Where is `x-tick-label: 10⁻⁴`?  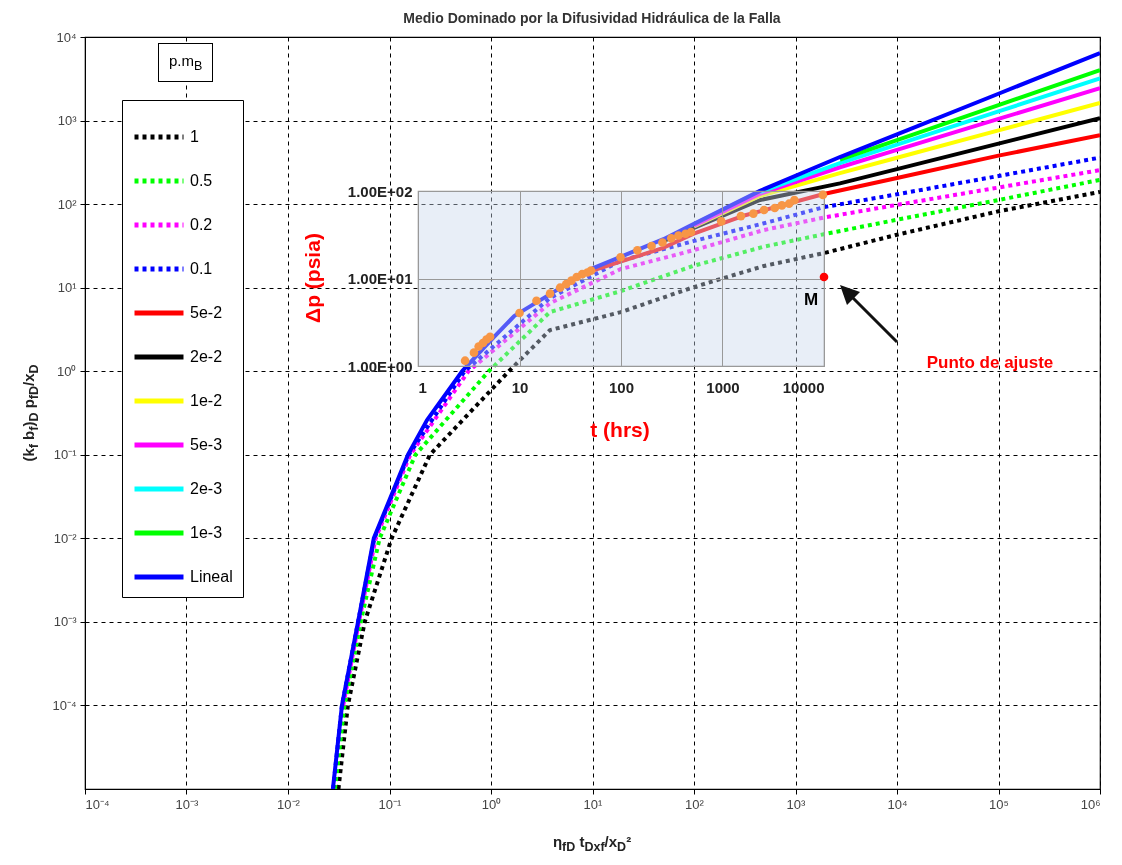 x-tick-label: 10⁻⁴ is located at coordinates (97, 804).